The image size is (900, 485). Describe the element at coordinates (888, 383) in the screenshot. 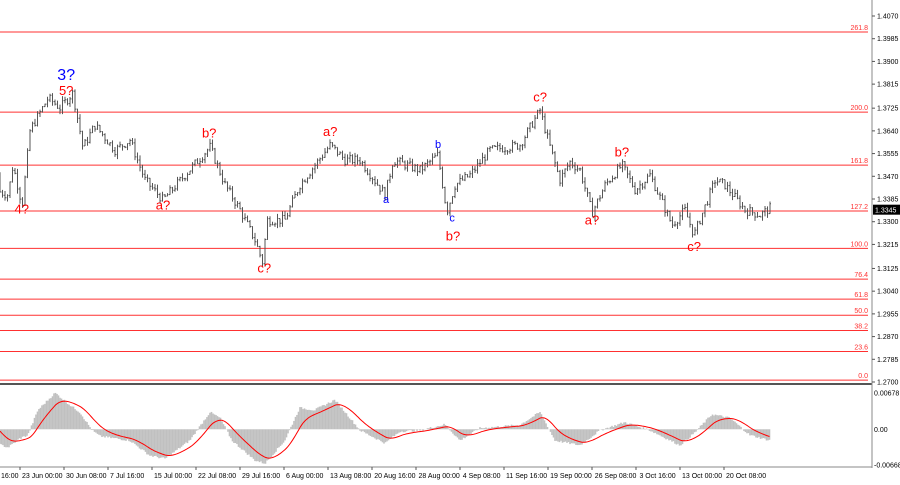

I see `price-tick-label: 1.2700` at that location.